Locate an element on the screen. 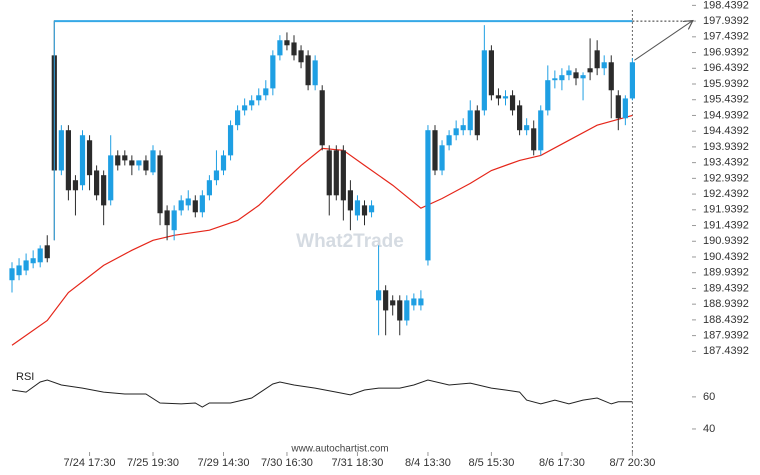  x-tick-label: 7/31 18:30 is located at coordinates (357, 463).